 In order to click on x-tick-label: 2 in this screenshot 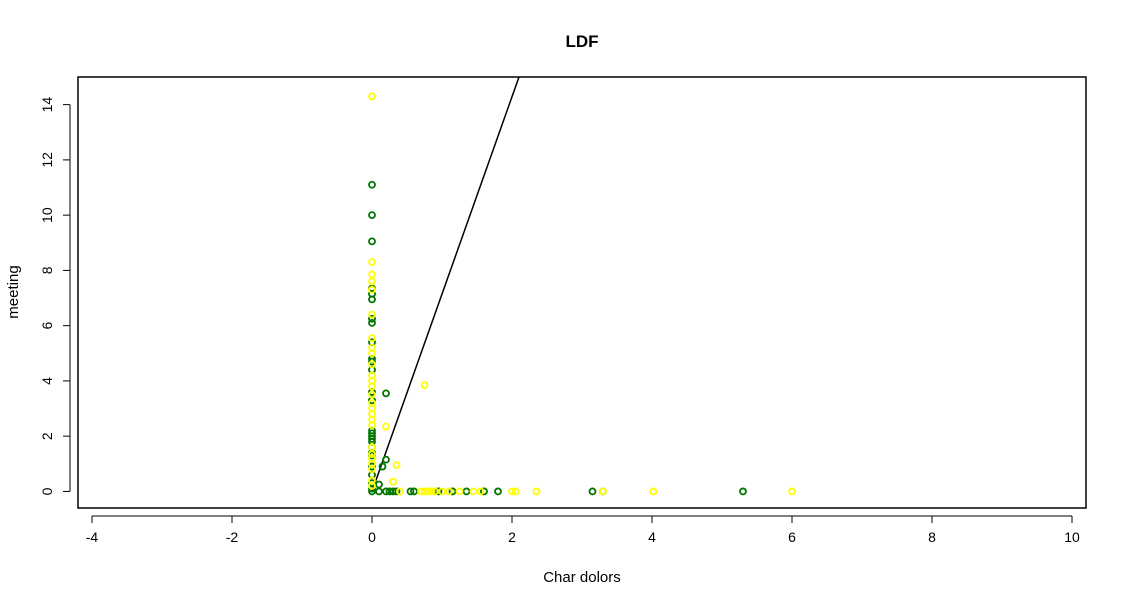, I will do `click(512, 537)`.